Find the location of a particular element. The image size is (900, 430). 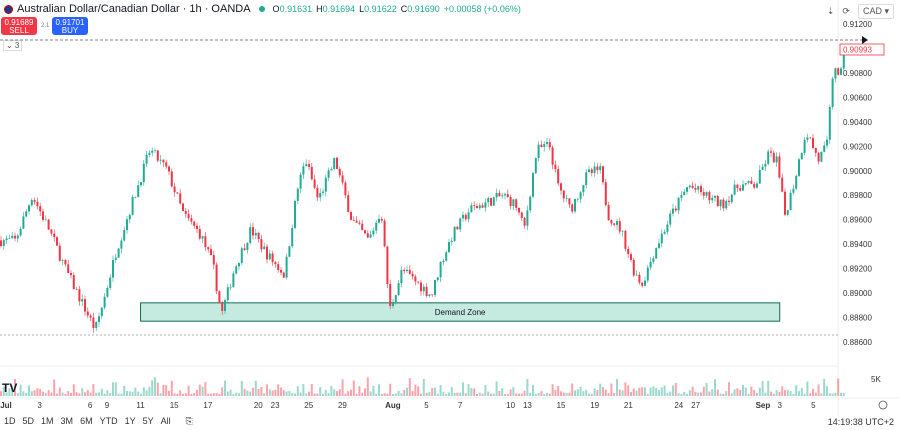

timeframe-ytd: YTD is located at coordinates (108, 421).